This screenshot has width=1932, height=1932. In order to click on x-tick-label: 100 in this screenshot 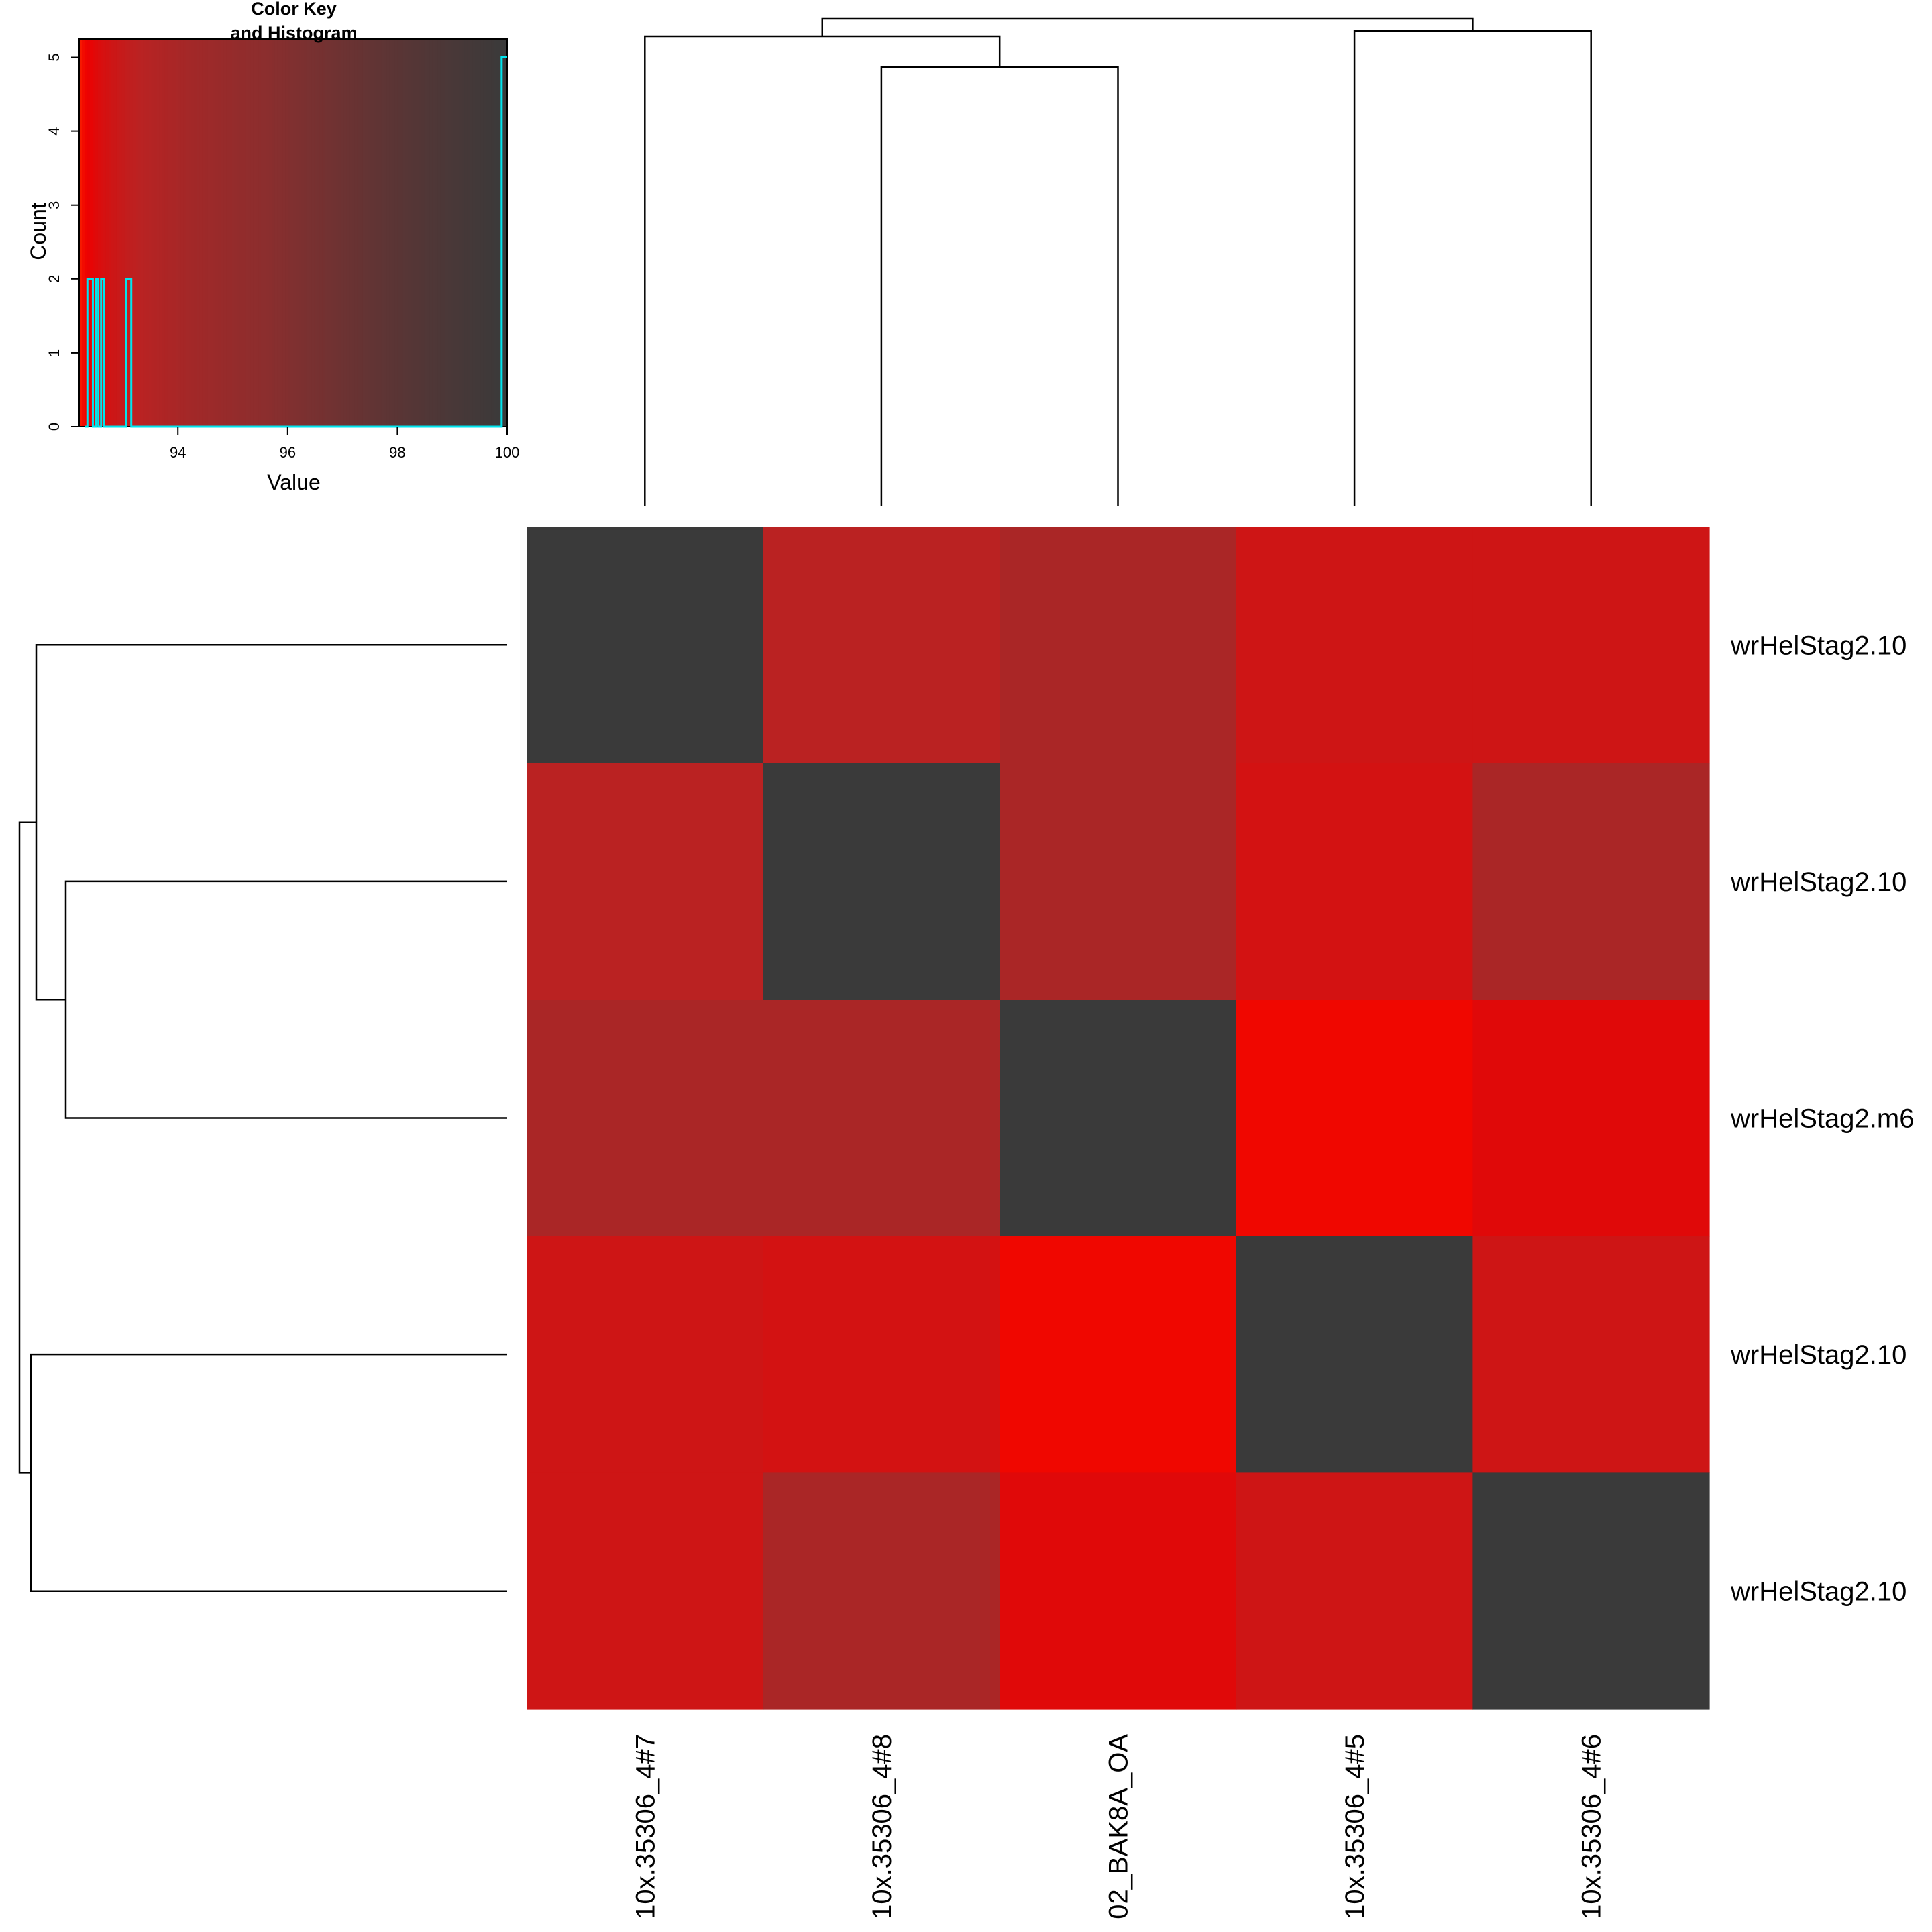, I will do `click(507, 452)`.